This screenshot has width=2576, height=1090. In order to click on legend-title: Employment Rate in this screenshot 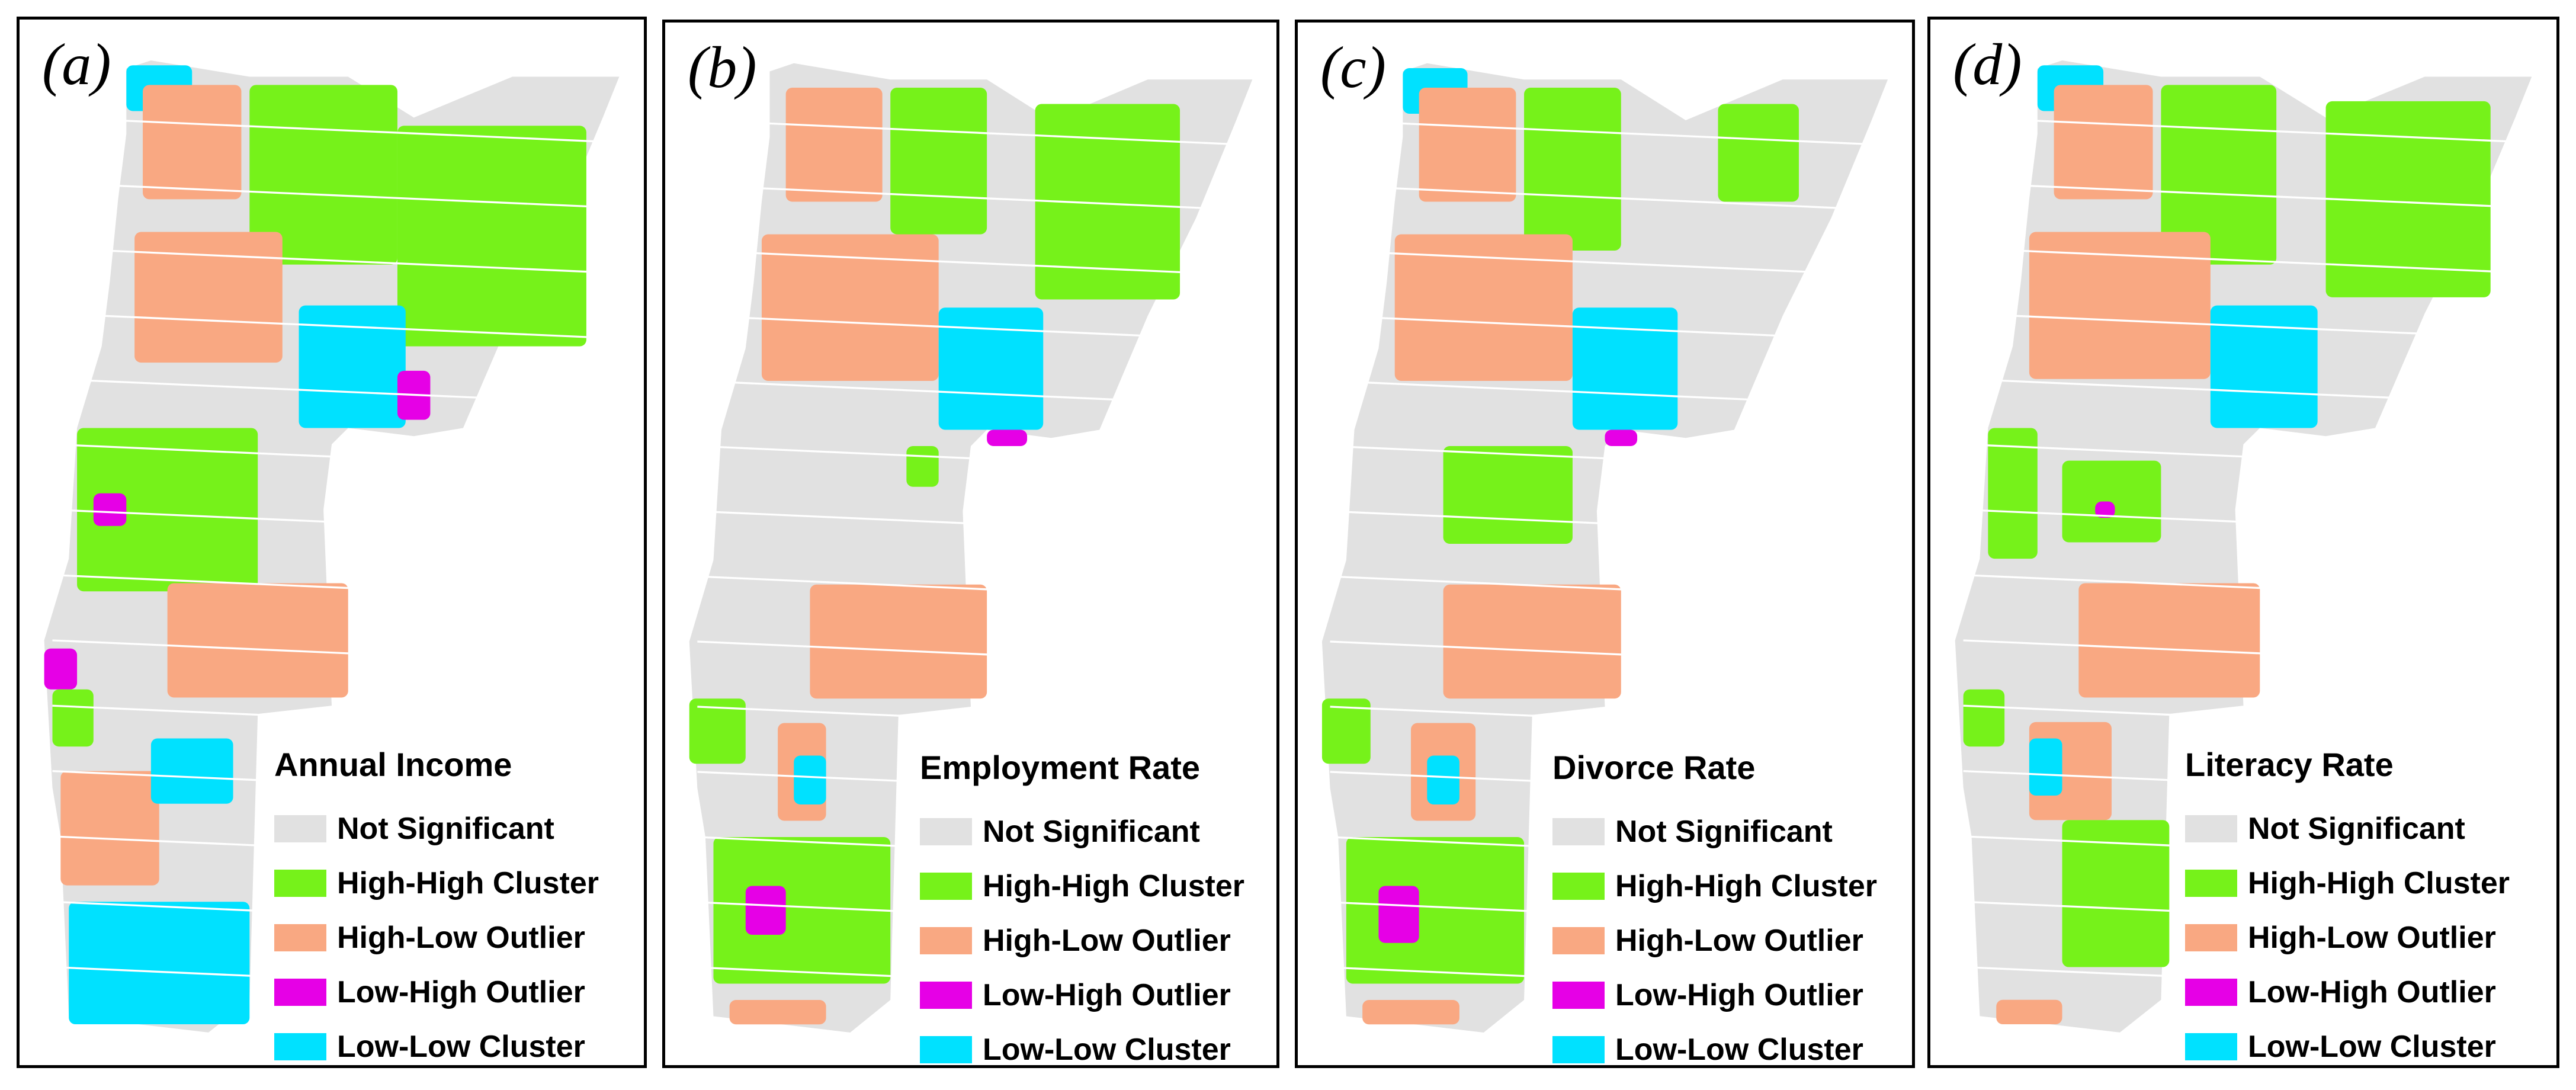, I will do `click(1060, 767)`.